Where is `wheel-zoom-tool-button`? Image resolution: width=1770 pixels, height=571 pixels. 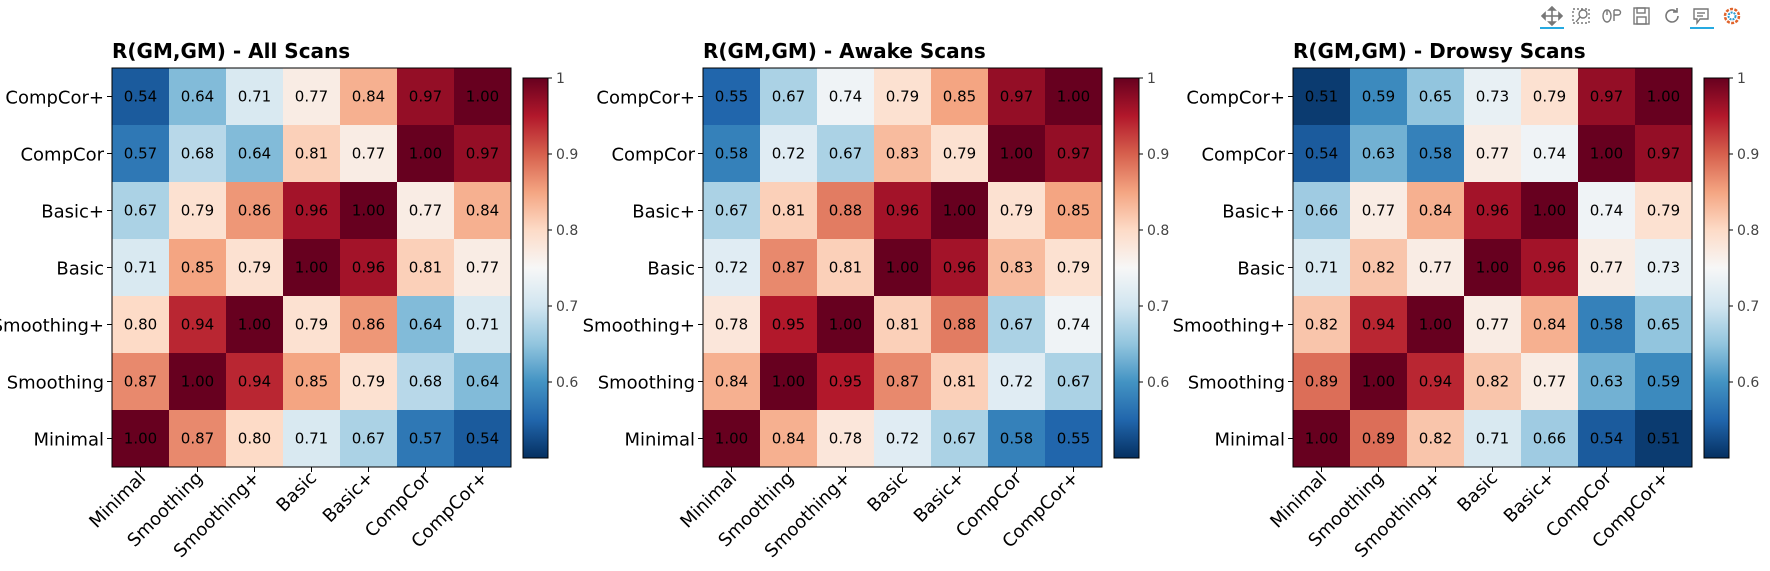
wheel-zoom-tool-button is located at coordinates (1612, 16).